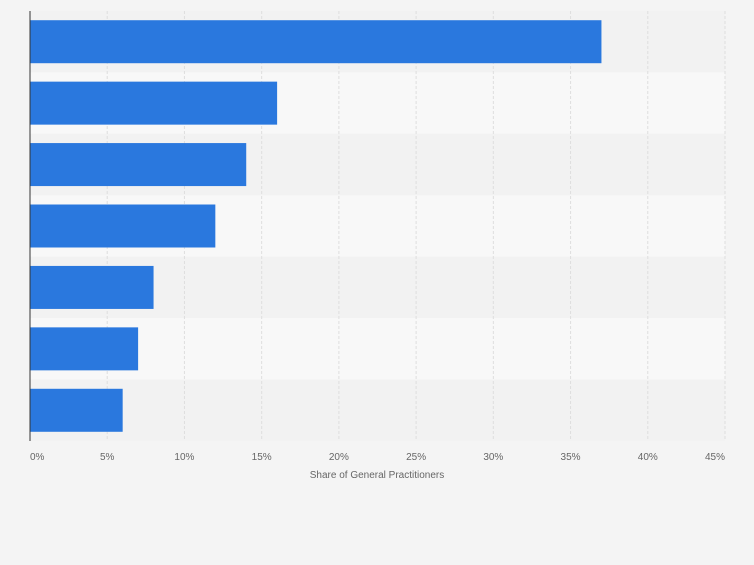 This screenshot has width=754, height=565. I want to click on x-tick-label: 15%, so click(262, 457).